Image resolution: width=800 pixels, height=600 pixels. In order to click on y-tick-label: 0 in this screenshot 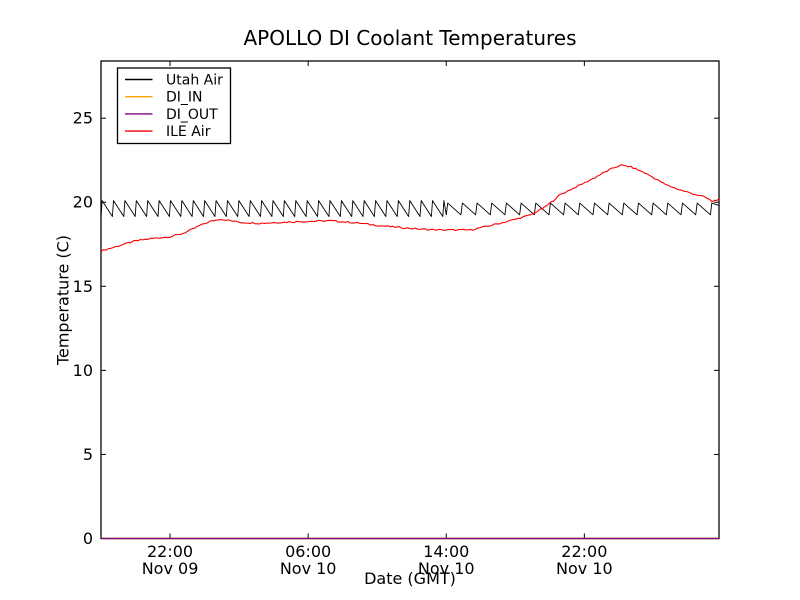, I will do `click(88, 538)`.